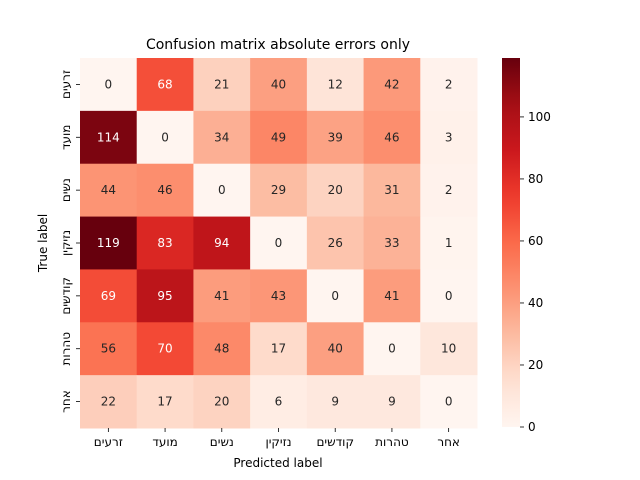 The height and width of the screenshot is (480, 640). I want to click on cell-value-label: 29, so click(278, 190).